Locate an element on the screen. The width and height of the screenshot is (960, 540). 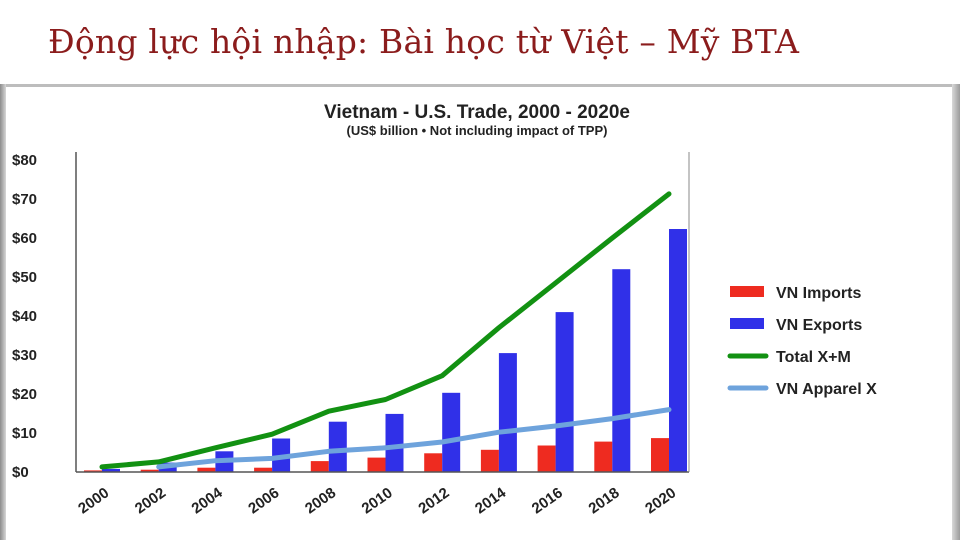
x-tick-label: 2010 is located at coordinates (377, 500).